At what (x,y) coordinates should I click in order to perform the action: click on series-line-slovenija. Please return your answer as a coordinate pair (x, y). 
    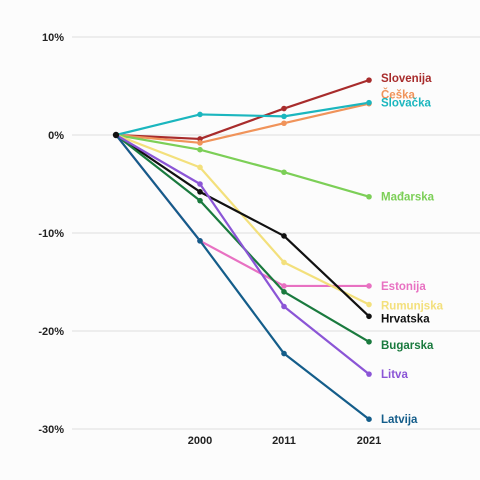
    Looking at the image, I should click on (242, 110).